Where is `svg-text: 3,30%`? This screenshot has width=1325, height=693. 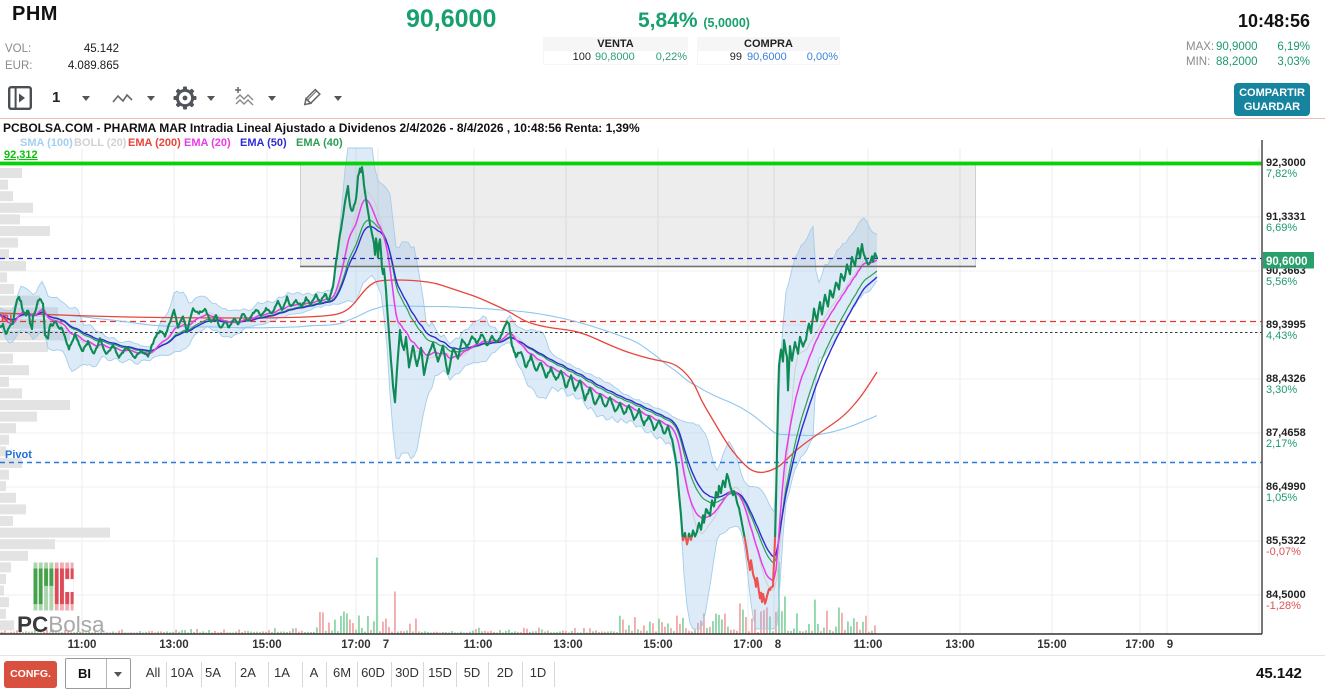
svg-text: 3,30% is located at coordinates (1281, 390).